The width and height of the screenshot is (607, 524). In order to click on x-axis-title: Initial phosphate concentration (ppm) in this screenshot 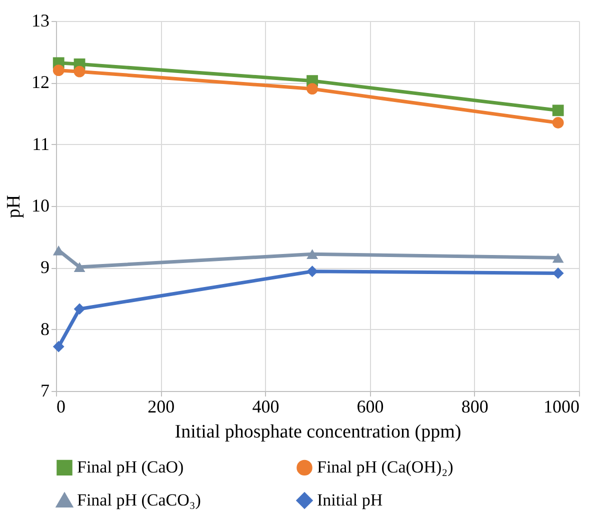, I will do `click(318, 432)`.